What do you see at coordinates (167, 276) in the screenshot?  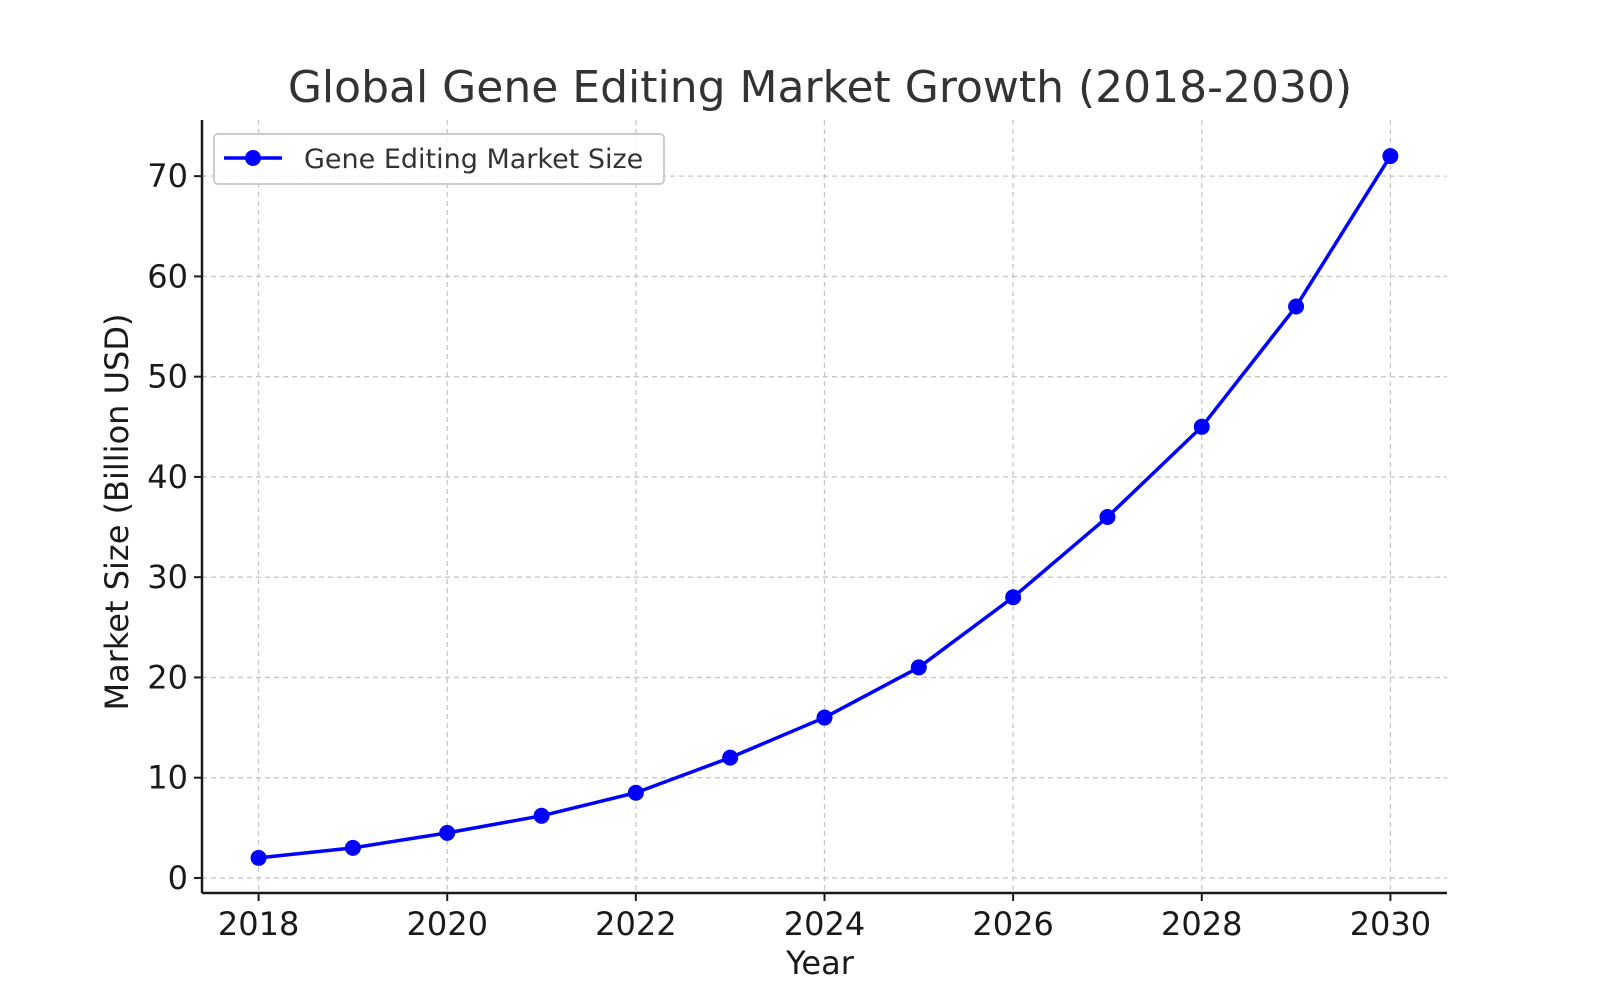 I see `y-tick-label: 60` at bounding box center [167, 276].